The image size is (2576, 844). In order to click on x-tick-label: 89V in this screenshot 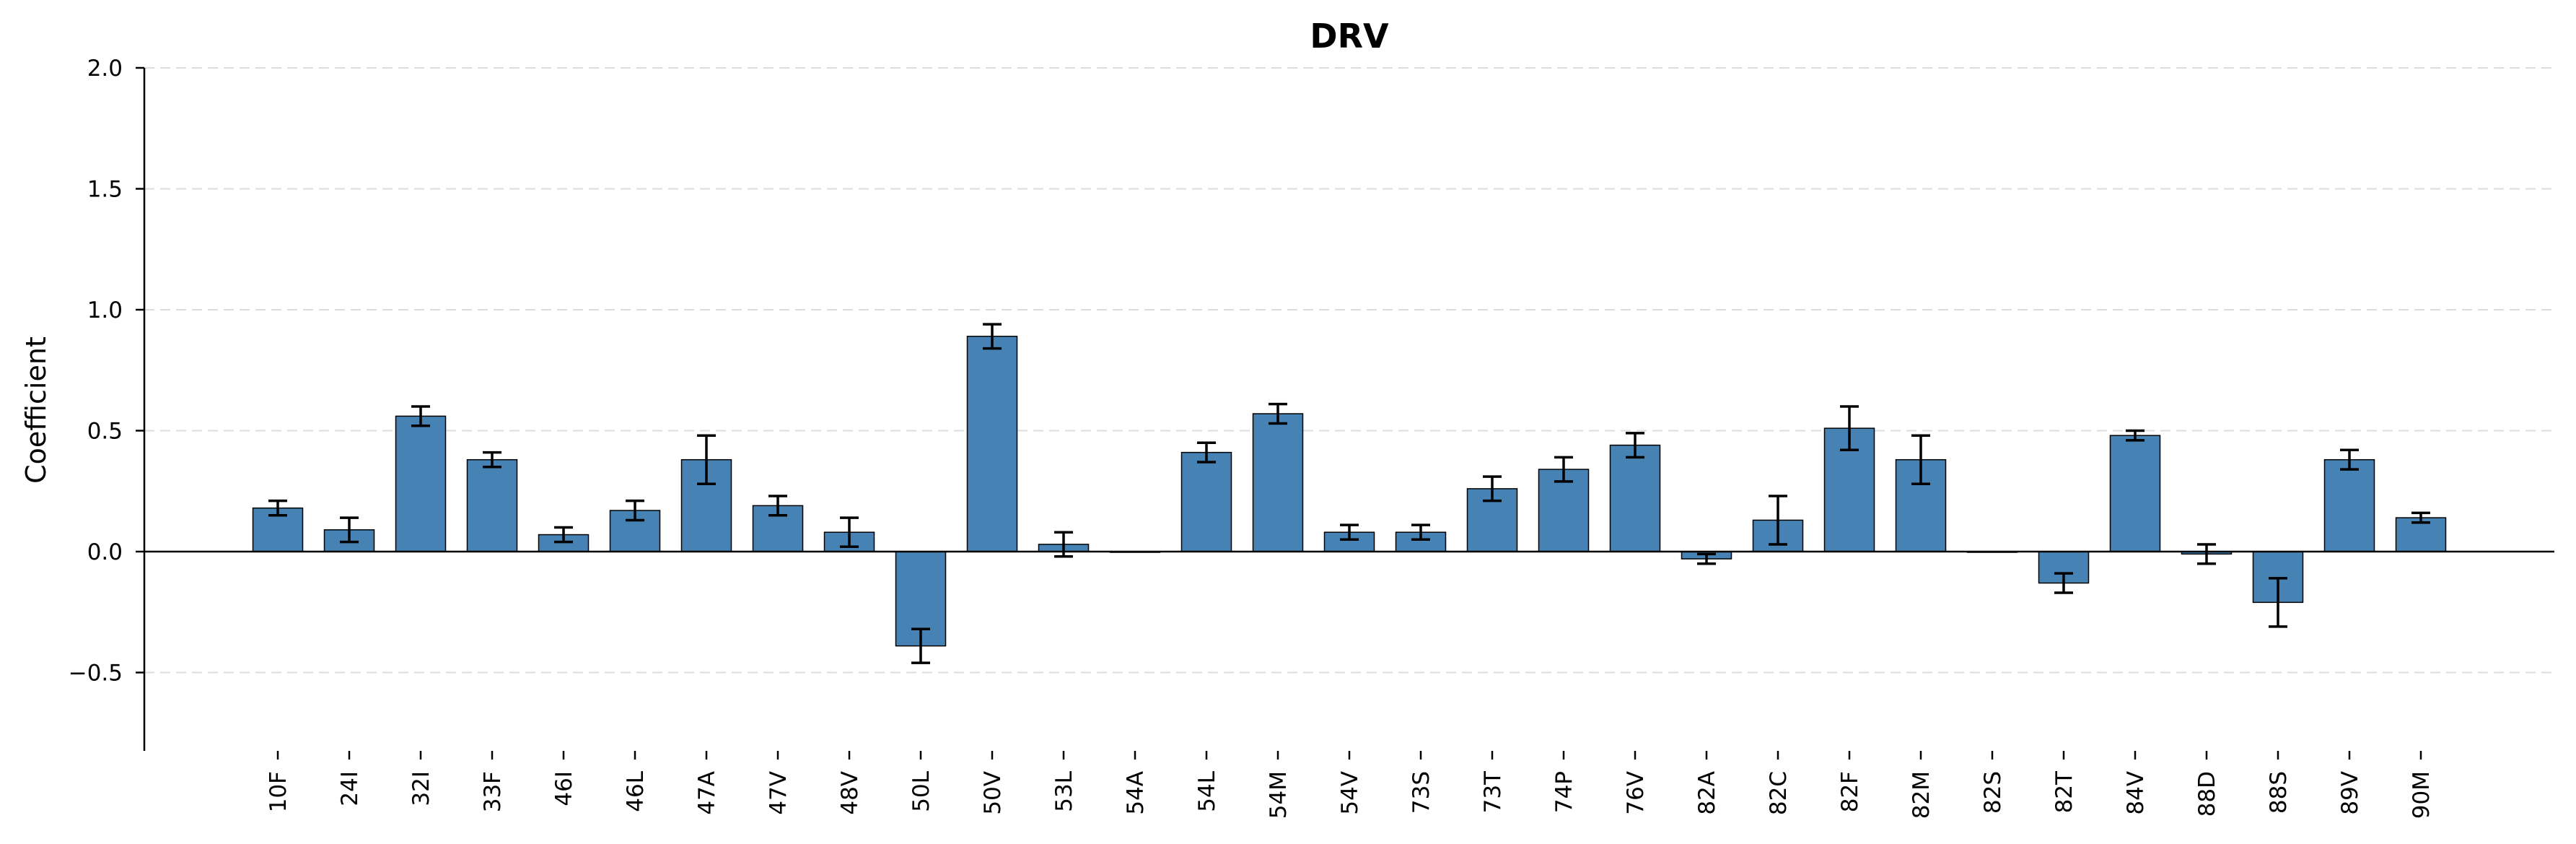, I will do `click(2350, 793)`.